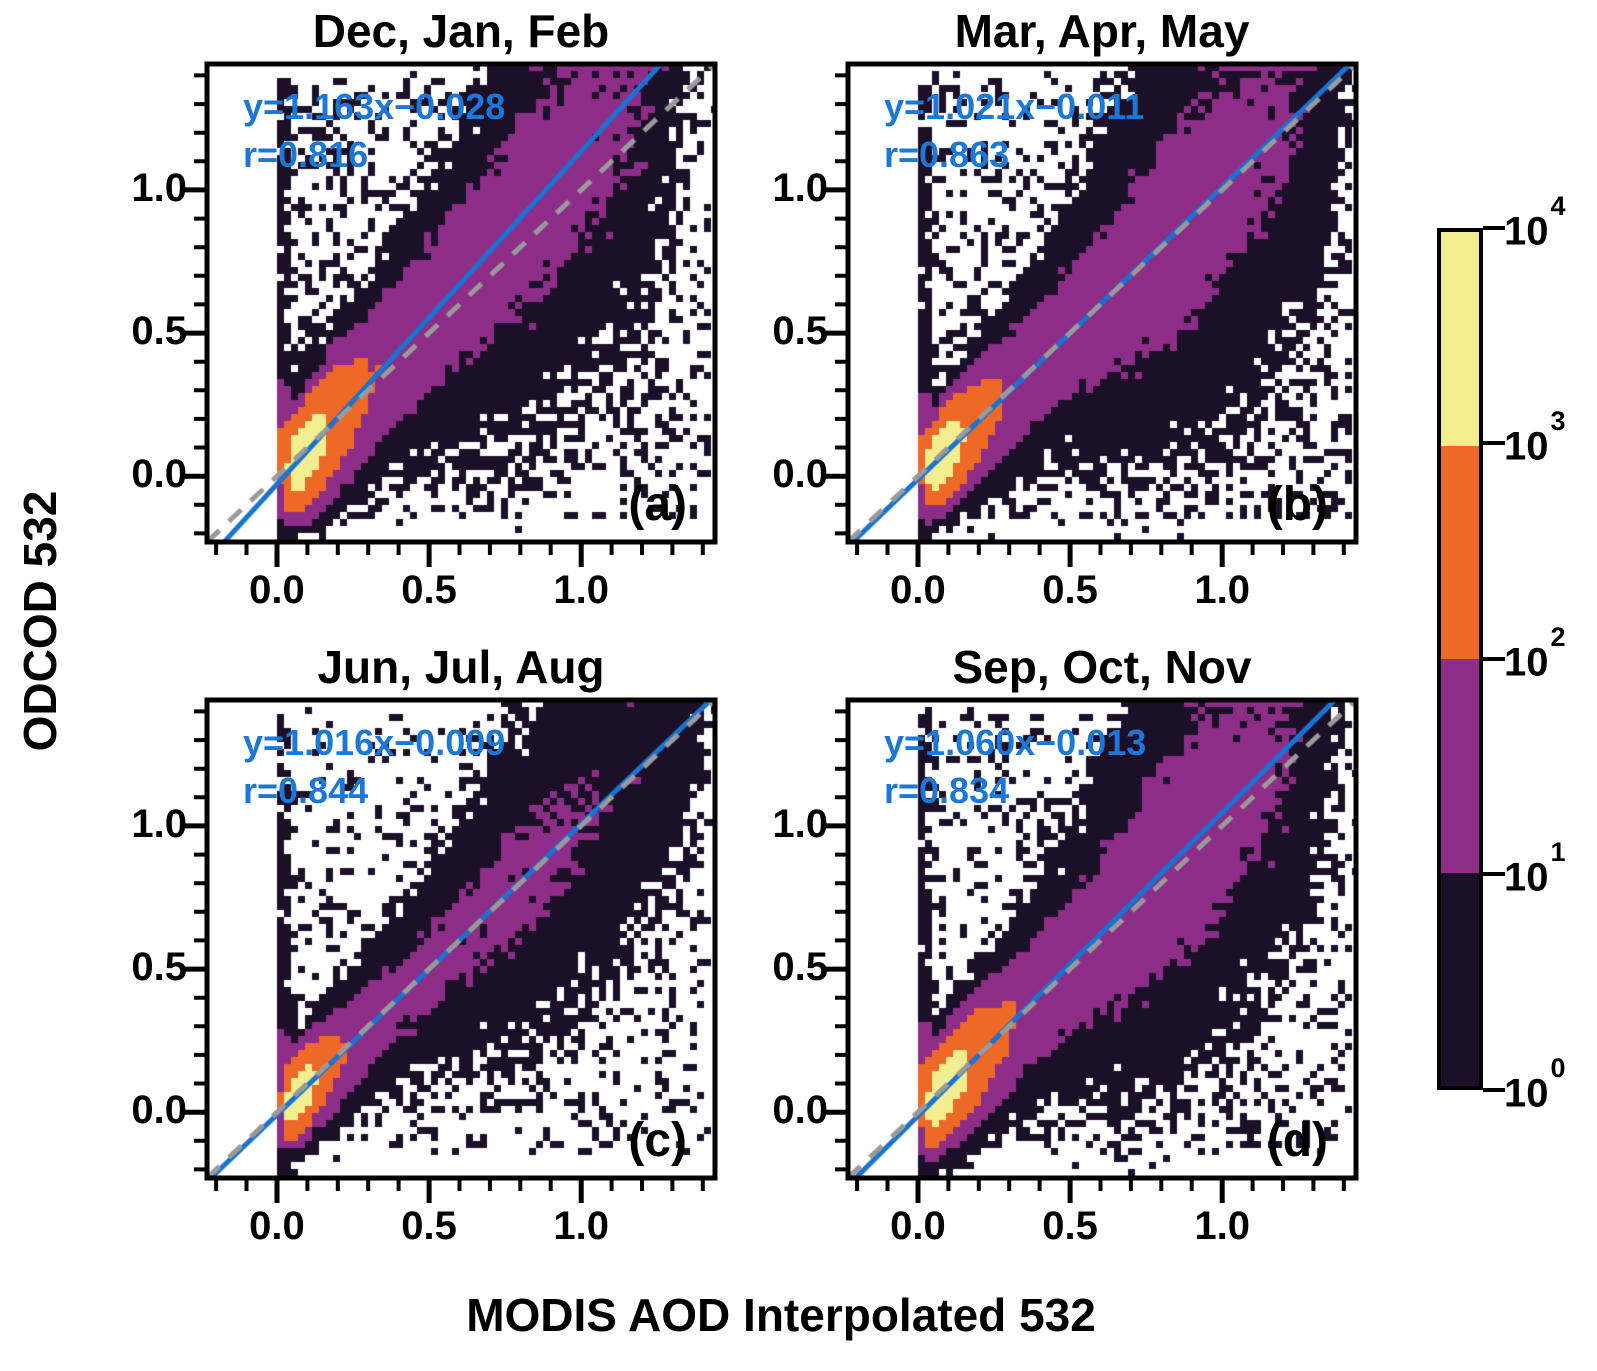 The width and height of the screenshot is (1597, 1371). Describe the element at coordinates (1558, 637) in the screenshot. I see `colorbar-label-1e2-exp: 2` at that location.